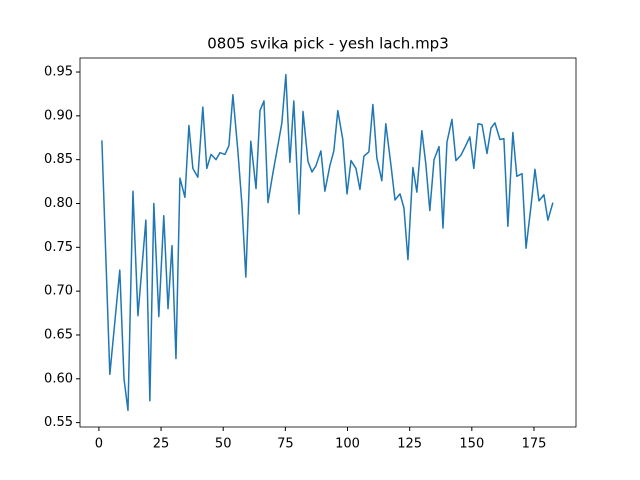 This screenshot has width=640, height=480. I want to click on chart-title: 0805 svika pick - yesh lach.mp3, so click(328, 44).